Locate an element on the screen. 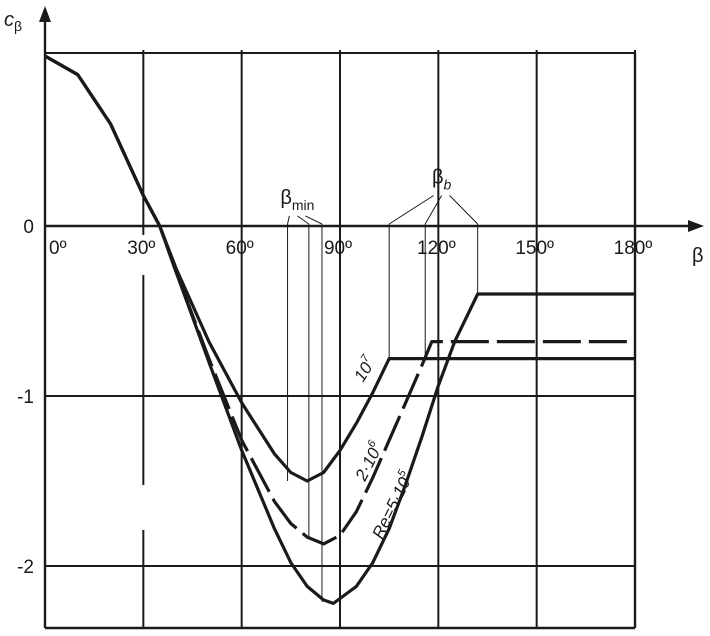 This screenshot has width=710, height=636. series-label-exponent: 6 is located at coordinates (372, 444).